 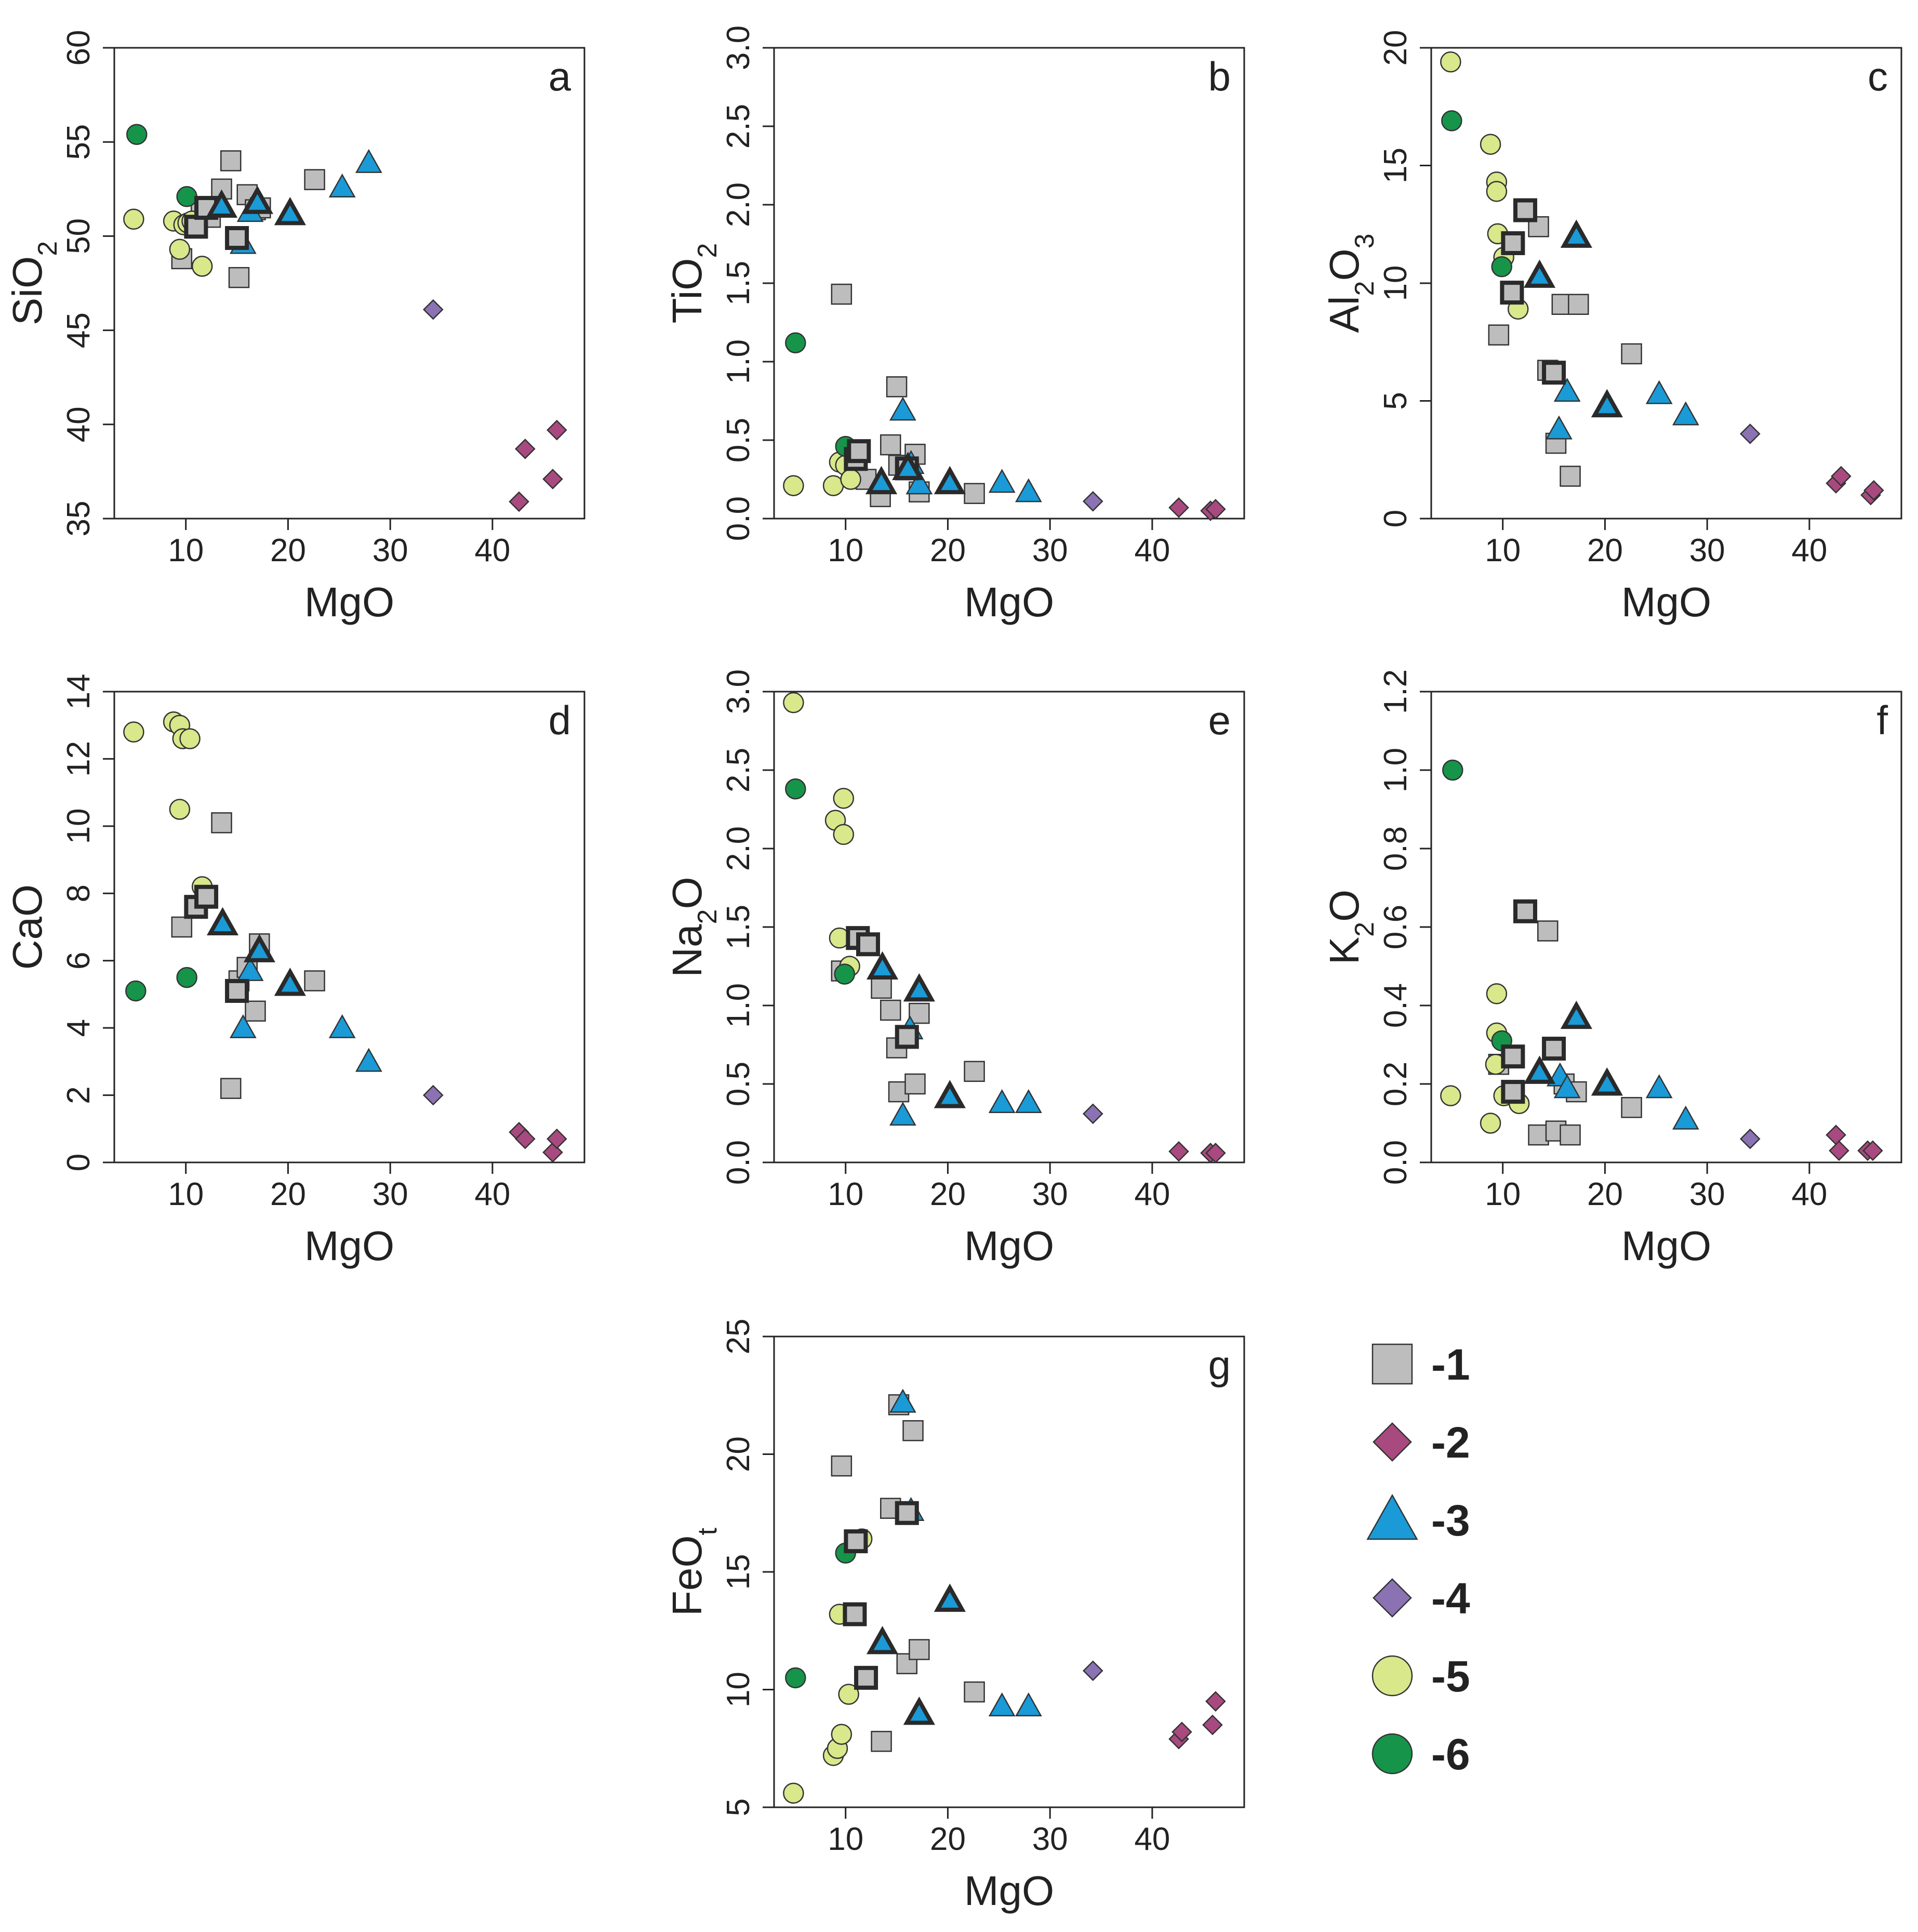 What do you see at coordinates (1050, 550) in the screenshot?
I see `x-tick-label: 30` at bounding box center [1050, 550].